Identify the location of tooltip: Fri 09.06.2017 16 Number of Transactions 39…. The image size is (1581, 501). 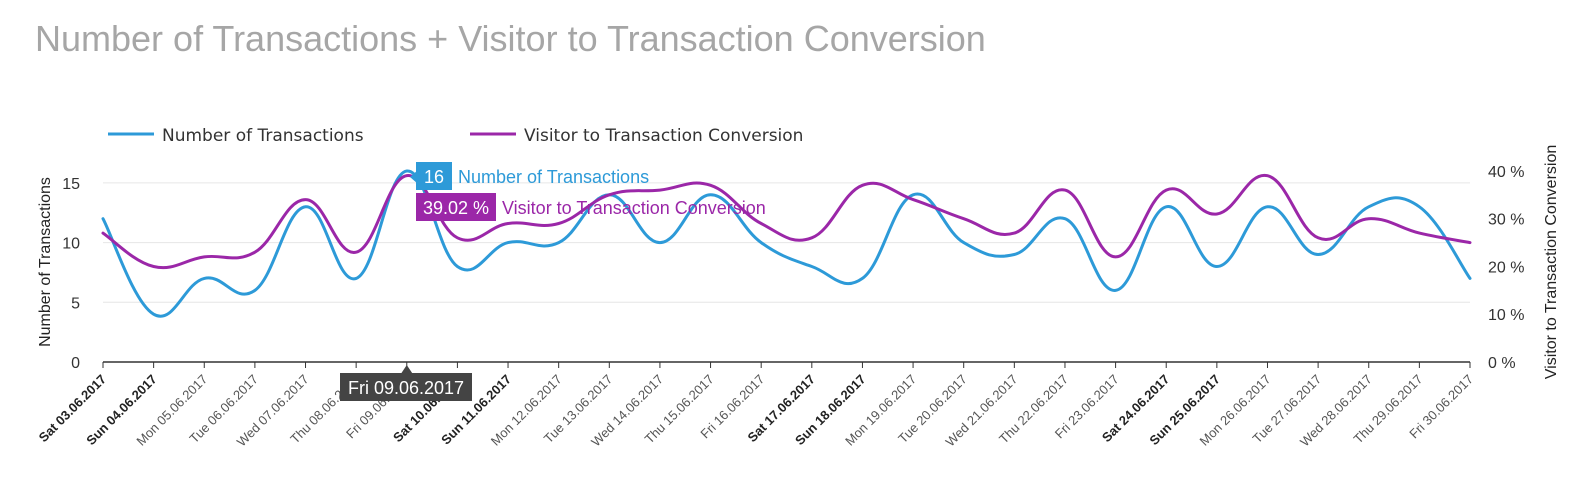
(553, 281).